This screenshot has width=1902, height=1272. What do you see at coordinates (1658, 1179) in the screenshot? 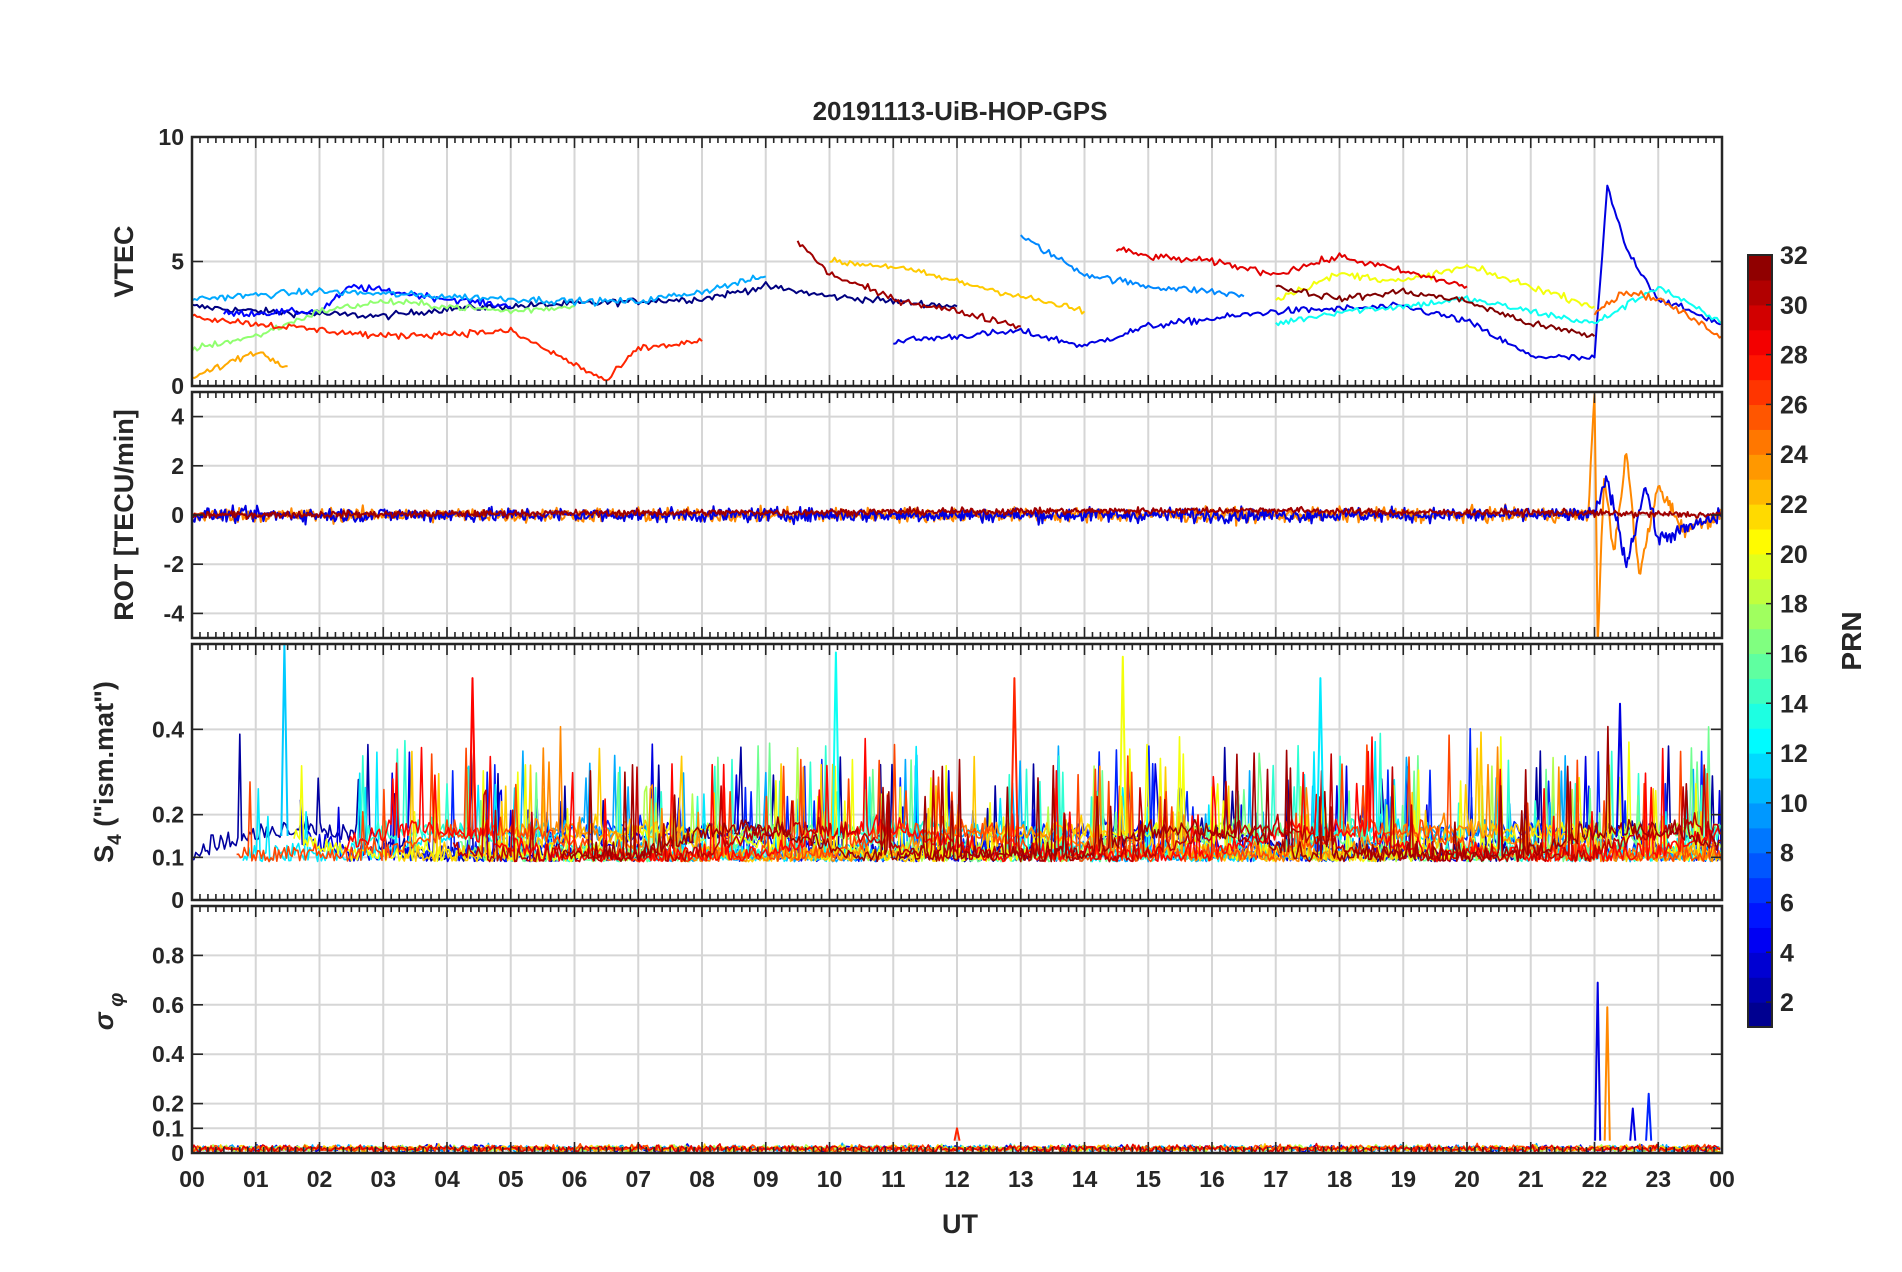
I see `x-tick-label: 23` at bounding box center [1658, 1179].